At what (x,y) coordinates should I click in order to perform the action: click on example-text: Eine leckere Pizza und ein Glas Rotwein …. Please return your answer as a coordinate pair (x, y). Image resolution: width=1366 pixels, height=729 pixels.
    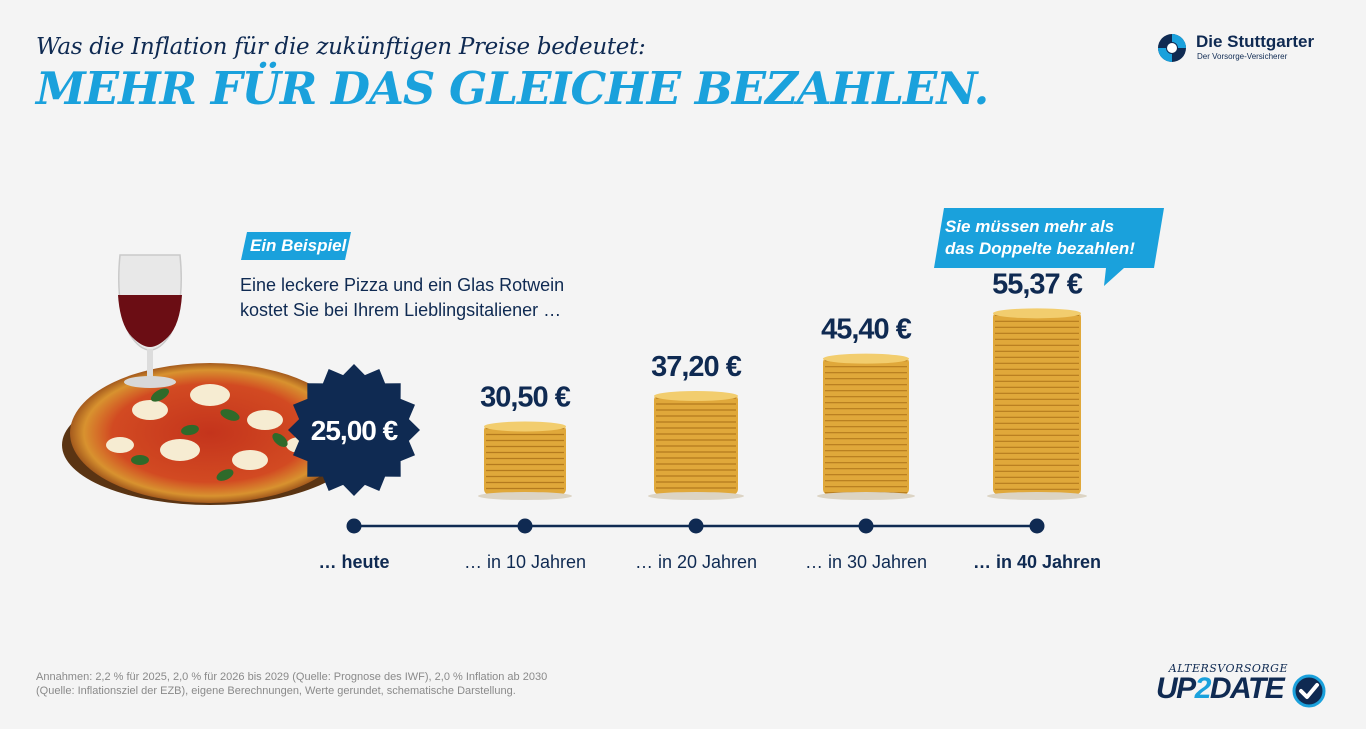
    Looking at the image, I should click on (420, 298).